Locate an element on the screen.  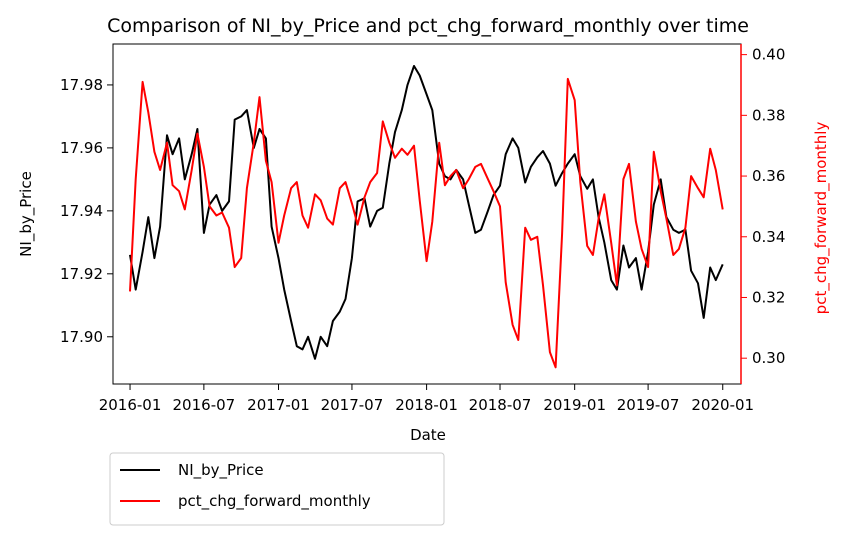
x-tick-label-5: 2018-07 is located at coordinates (500, 405).